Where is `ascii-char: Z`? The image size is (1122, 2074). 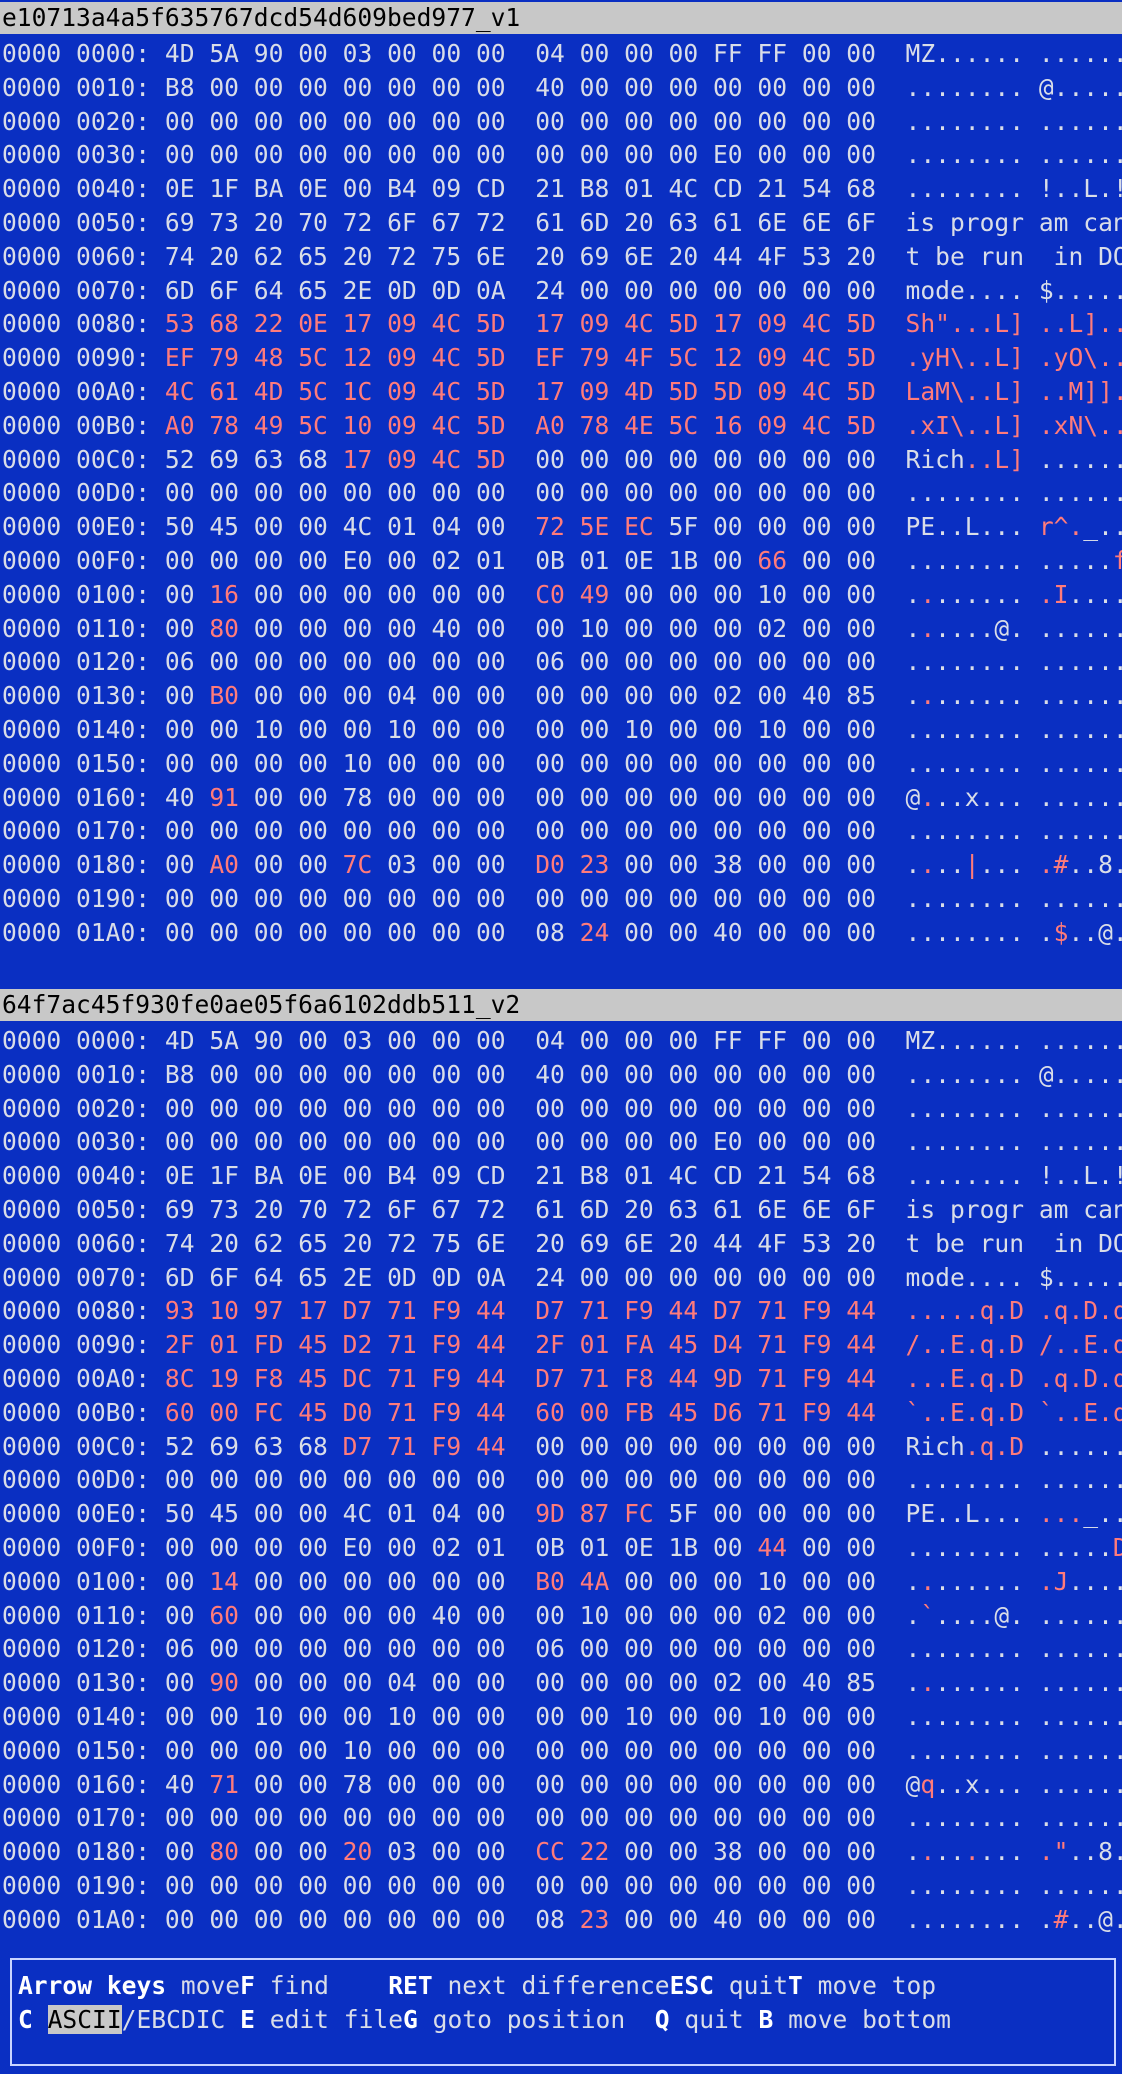 ascii-char: Z is located at coordinates (928, 53).